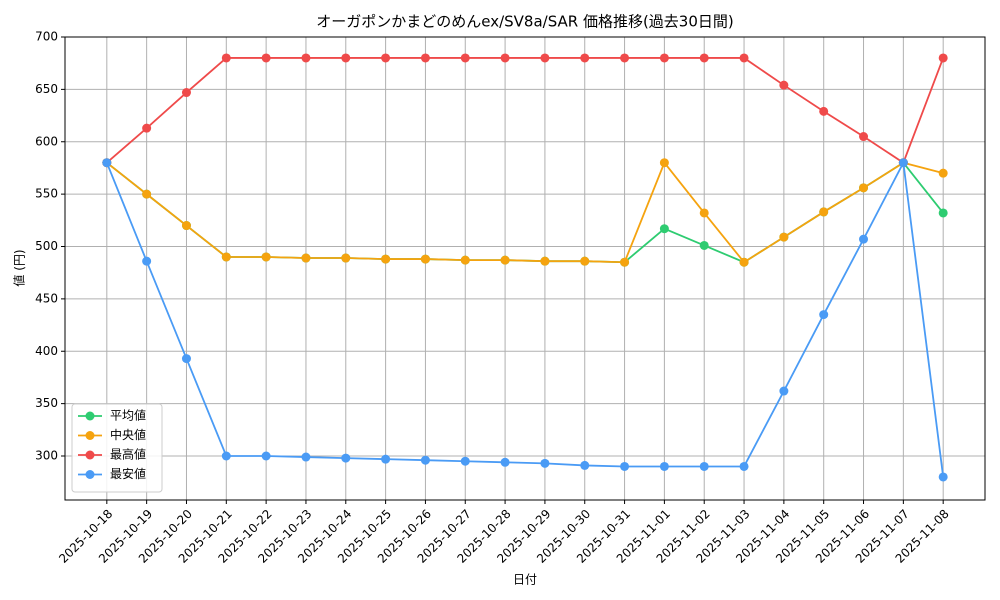 Image resolution: width=1000 pixels, height=600 pixels. I want to click on y-tick-label: 400, so click(46, 351).